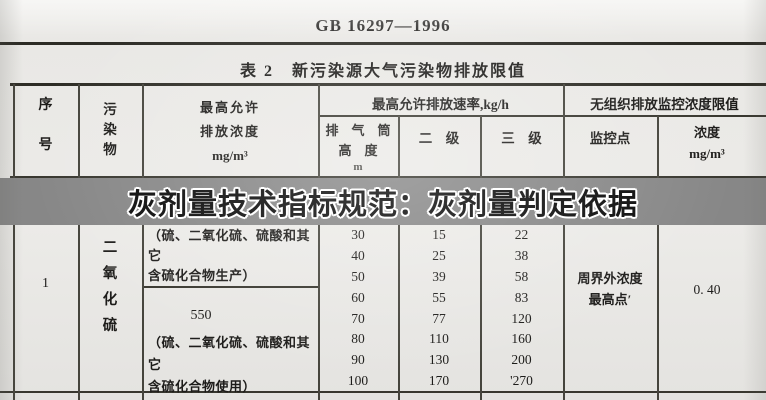  Describe the element at coordinates (664, 104) in the screenshot. I see `header-group-fugitive: 无组织排放监控浓度限值` at that location.